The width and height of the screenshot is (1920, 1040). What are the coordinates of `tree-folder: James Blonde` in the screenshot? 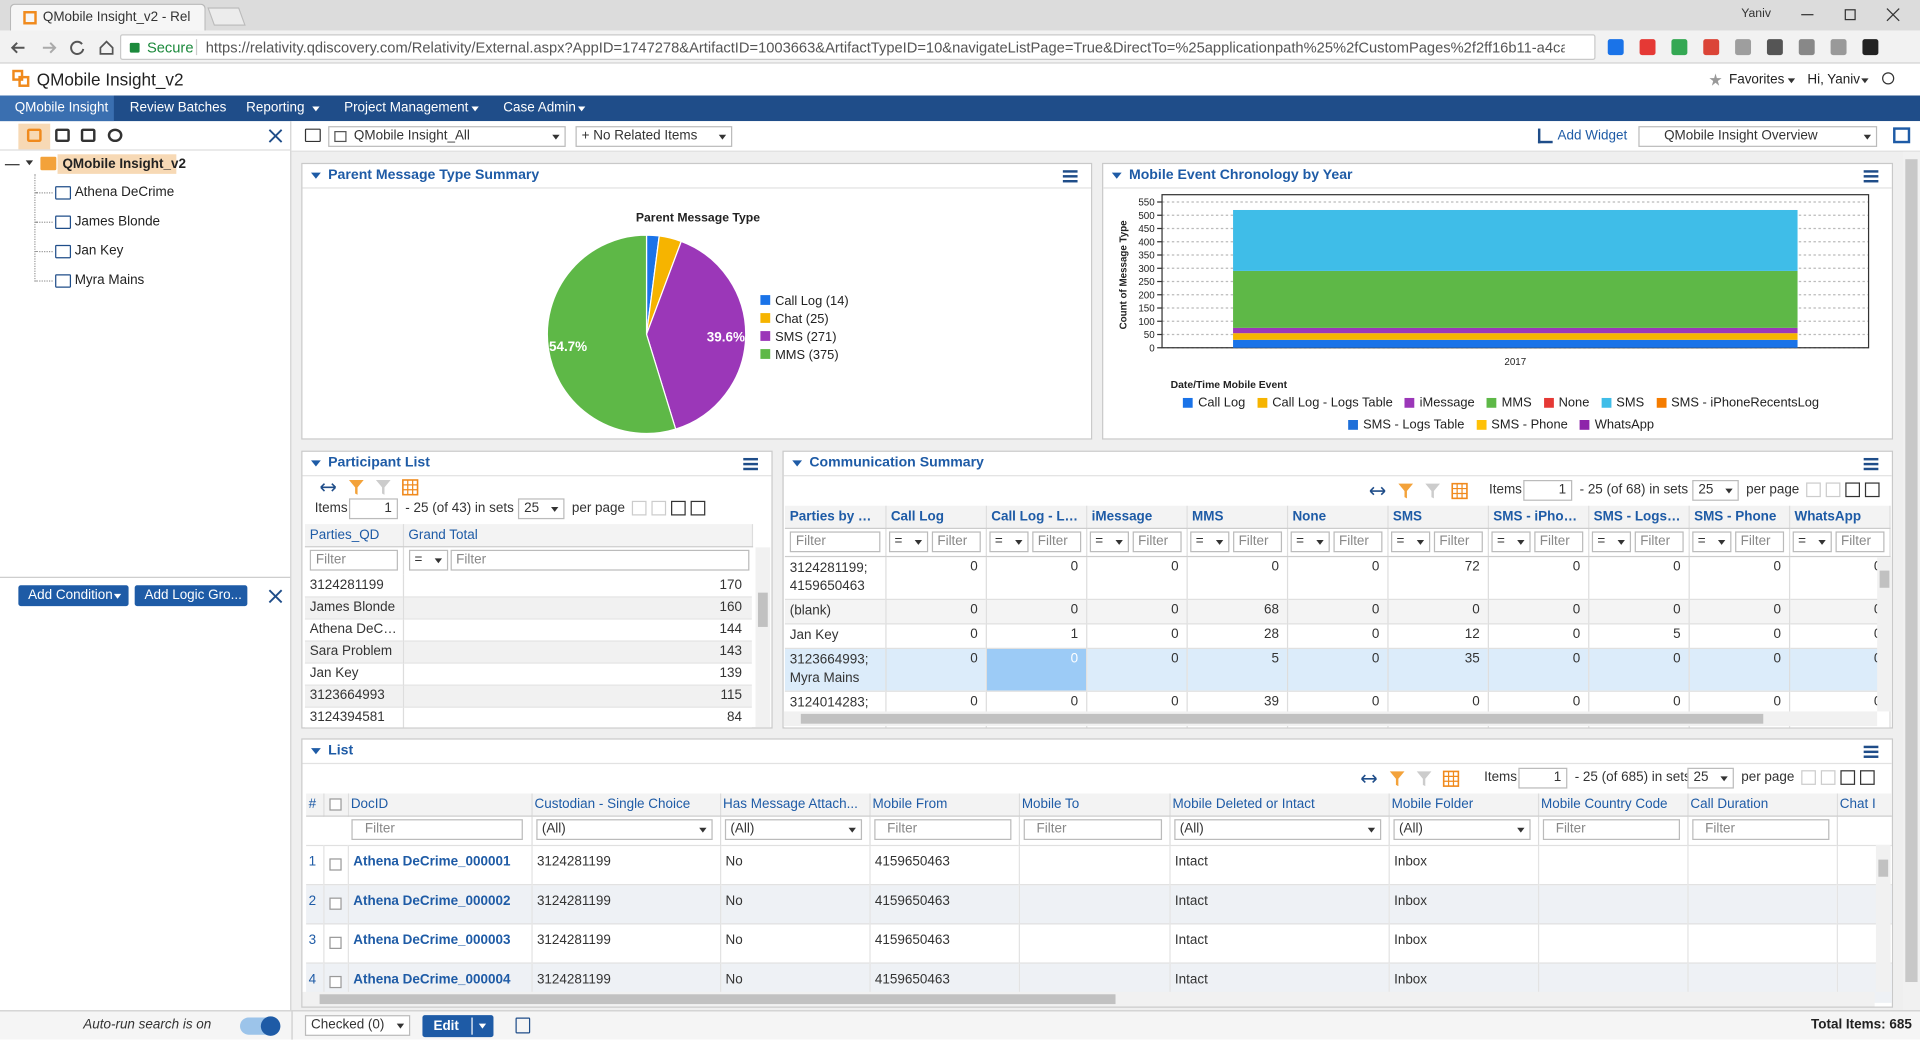 It's located at (117, 221).